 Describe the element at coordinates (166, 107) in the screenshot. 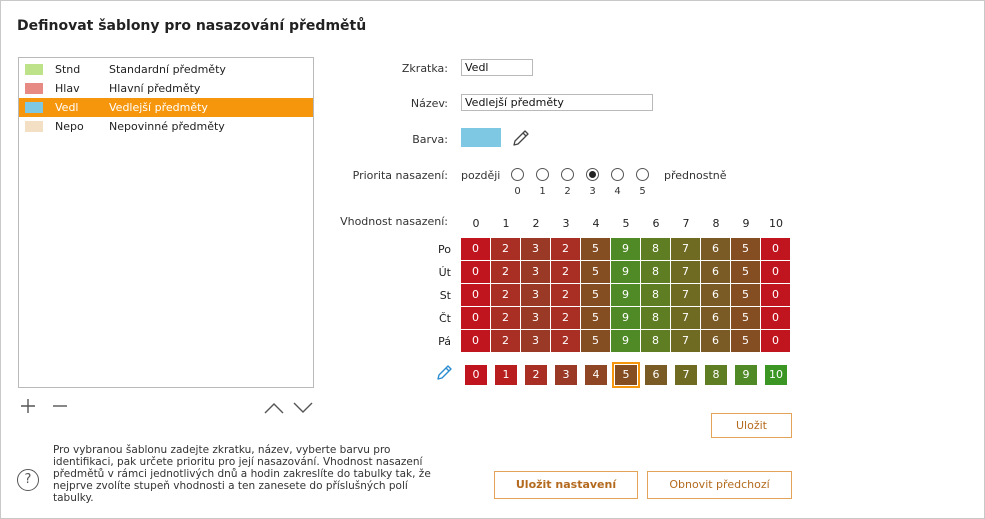

I see `template-row-vedl: Vedl Vedlejší předměty` at that location.